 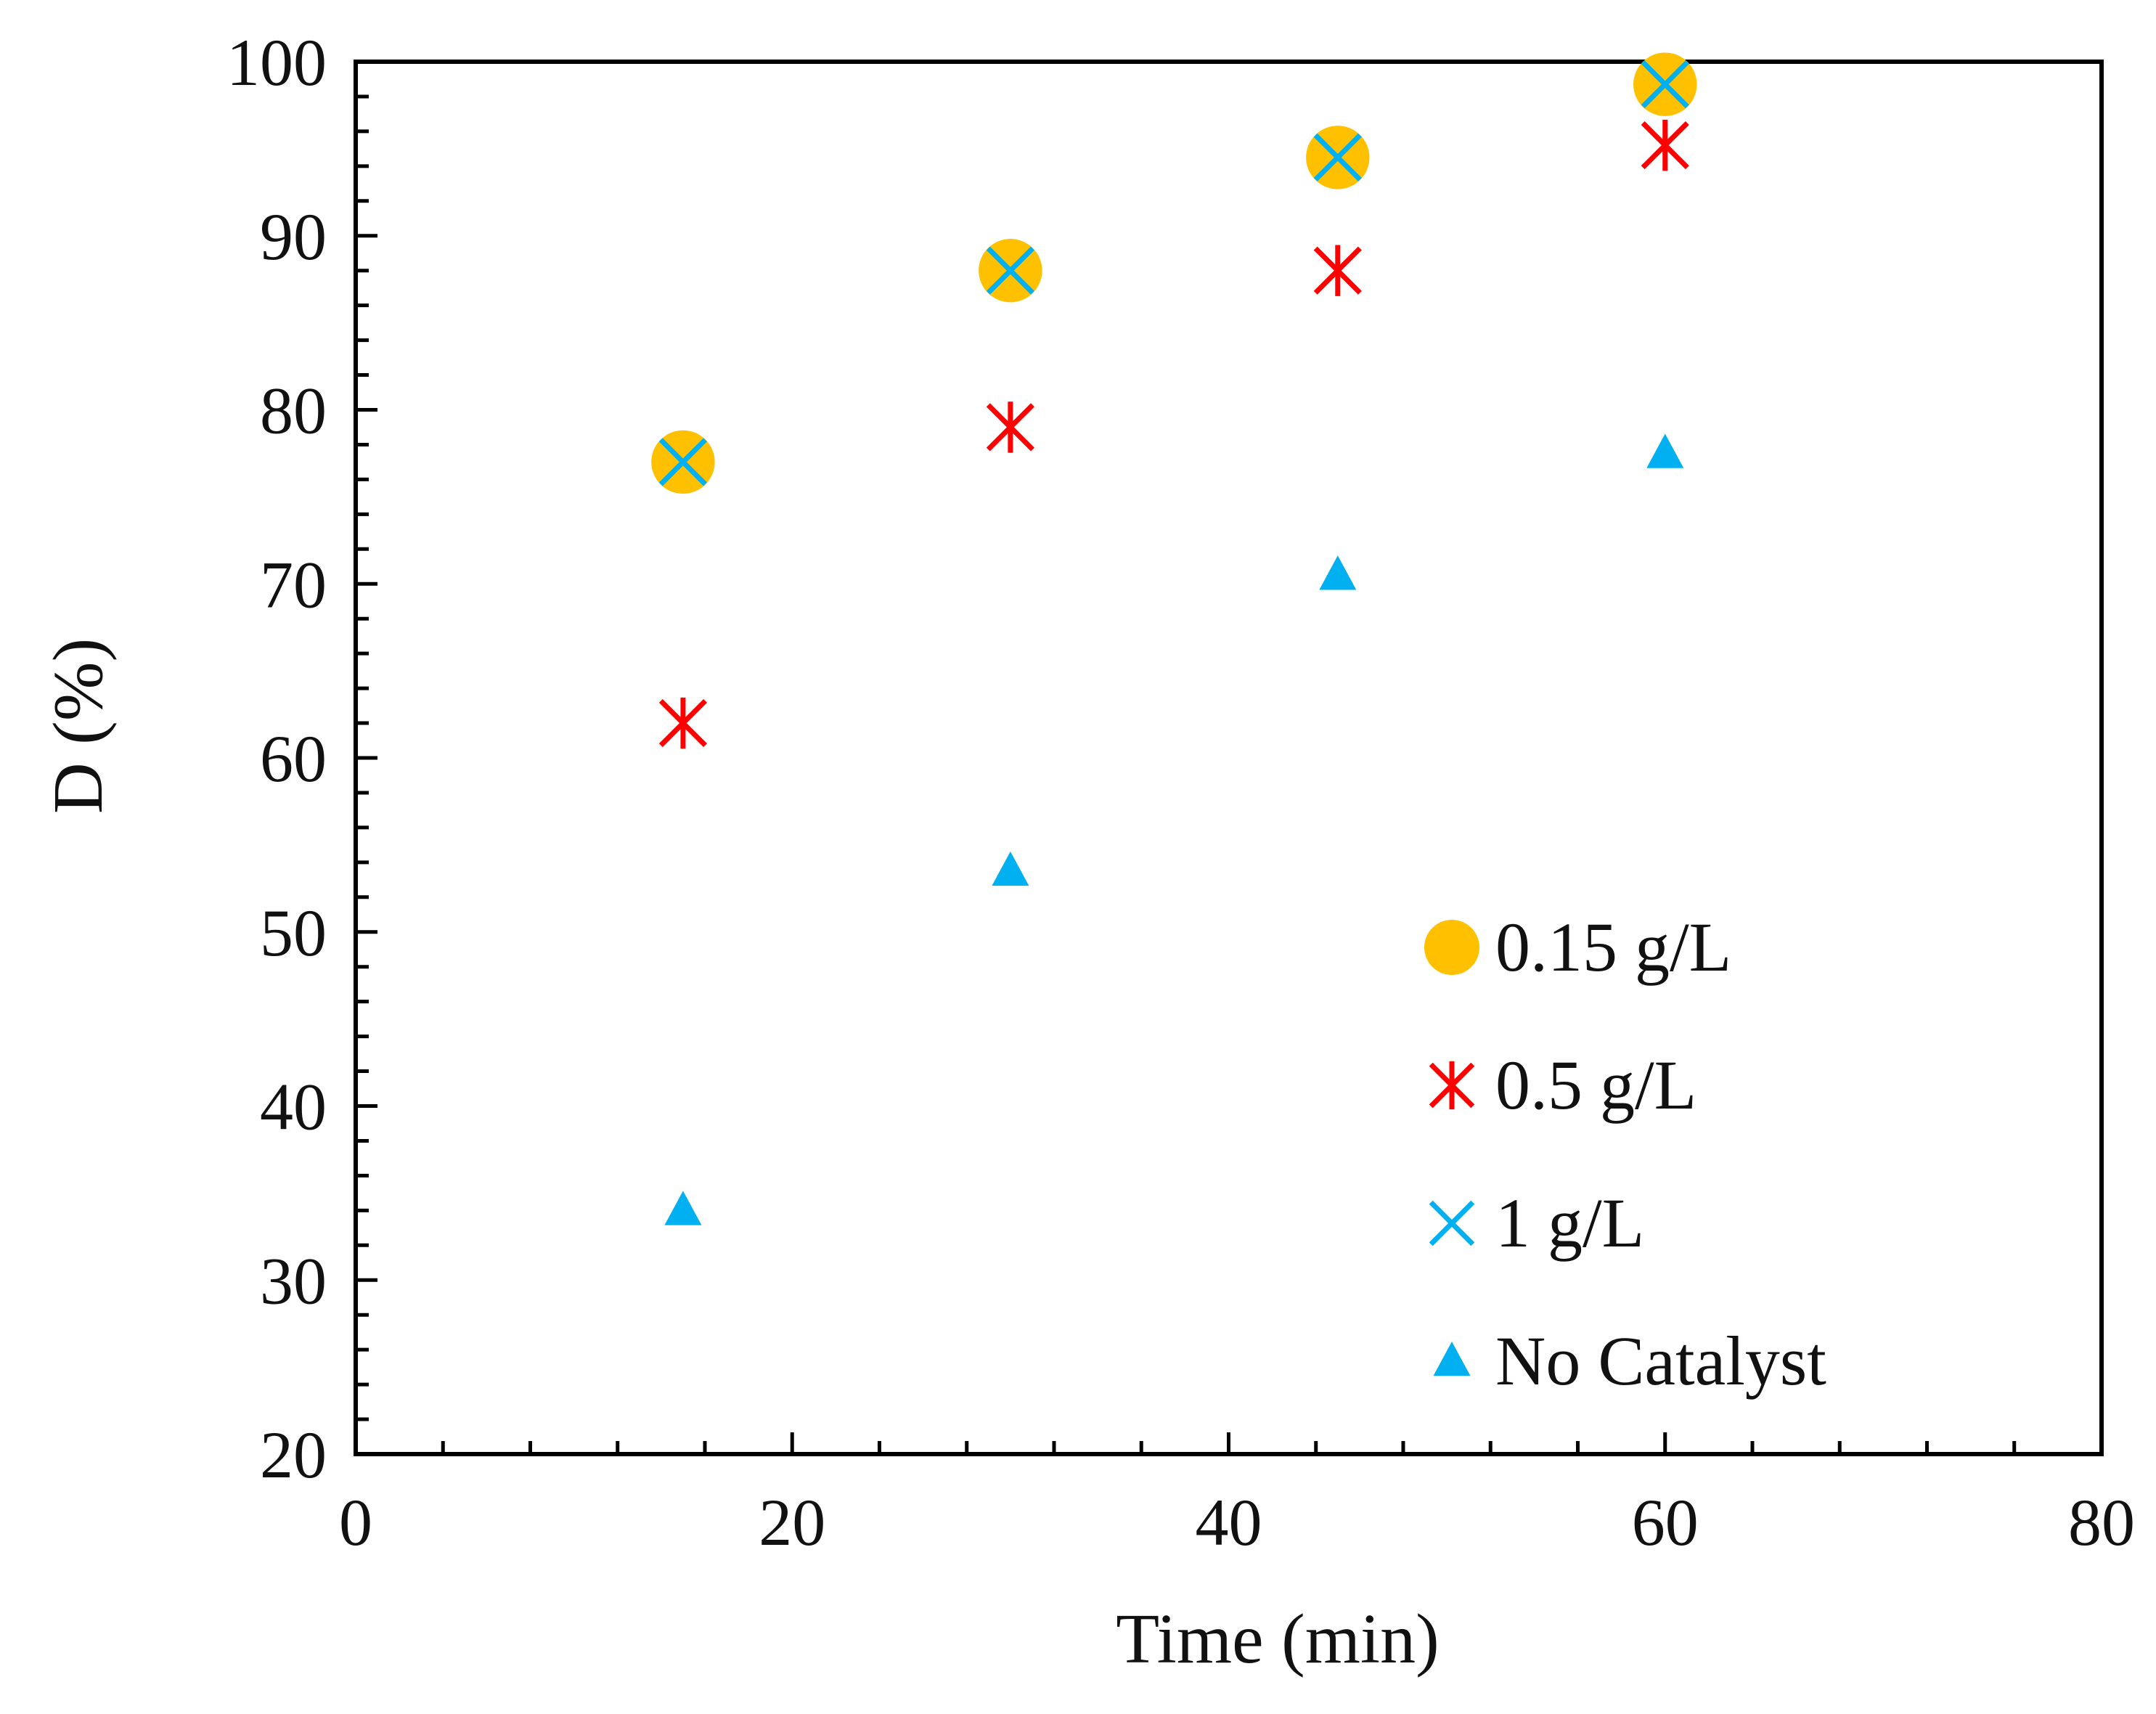 What do you see at coordinates (294, 411) in the screenshot?
I see `y-tick-label: 80` at bounding box center [294, 411].